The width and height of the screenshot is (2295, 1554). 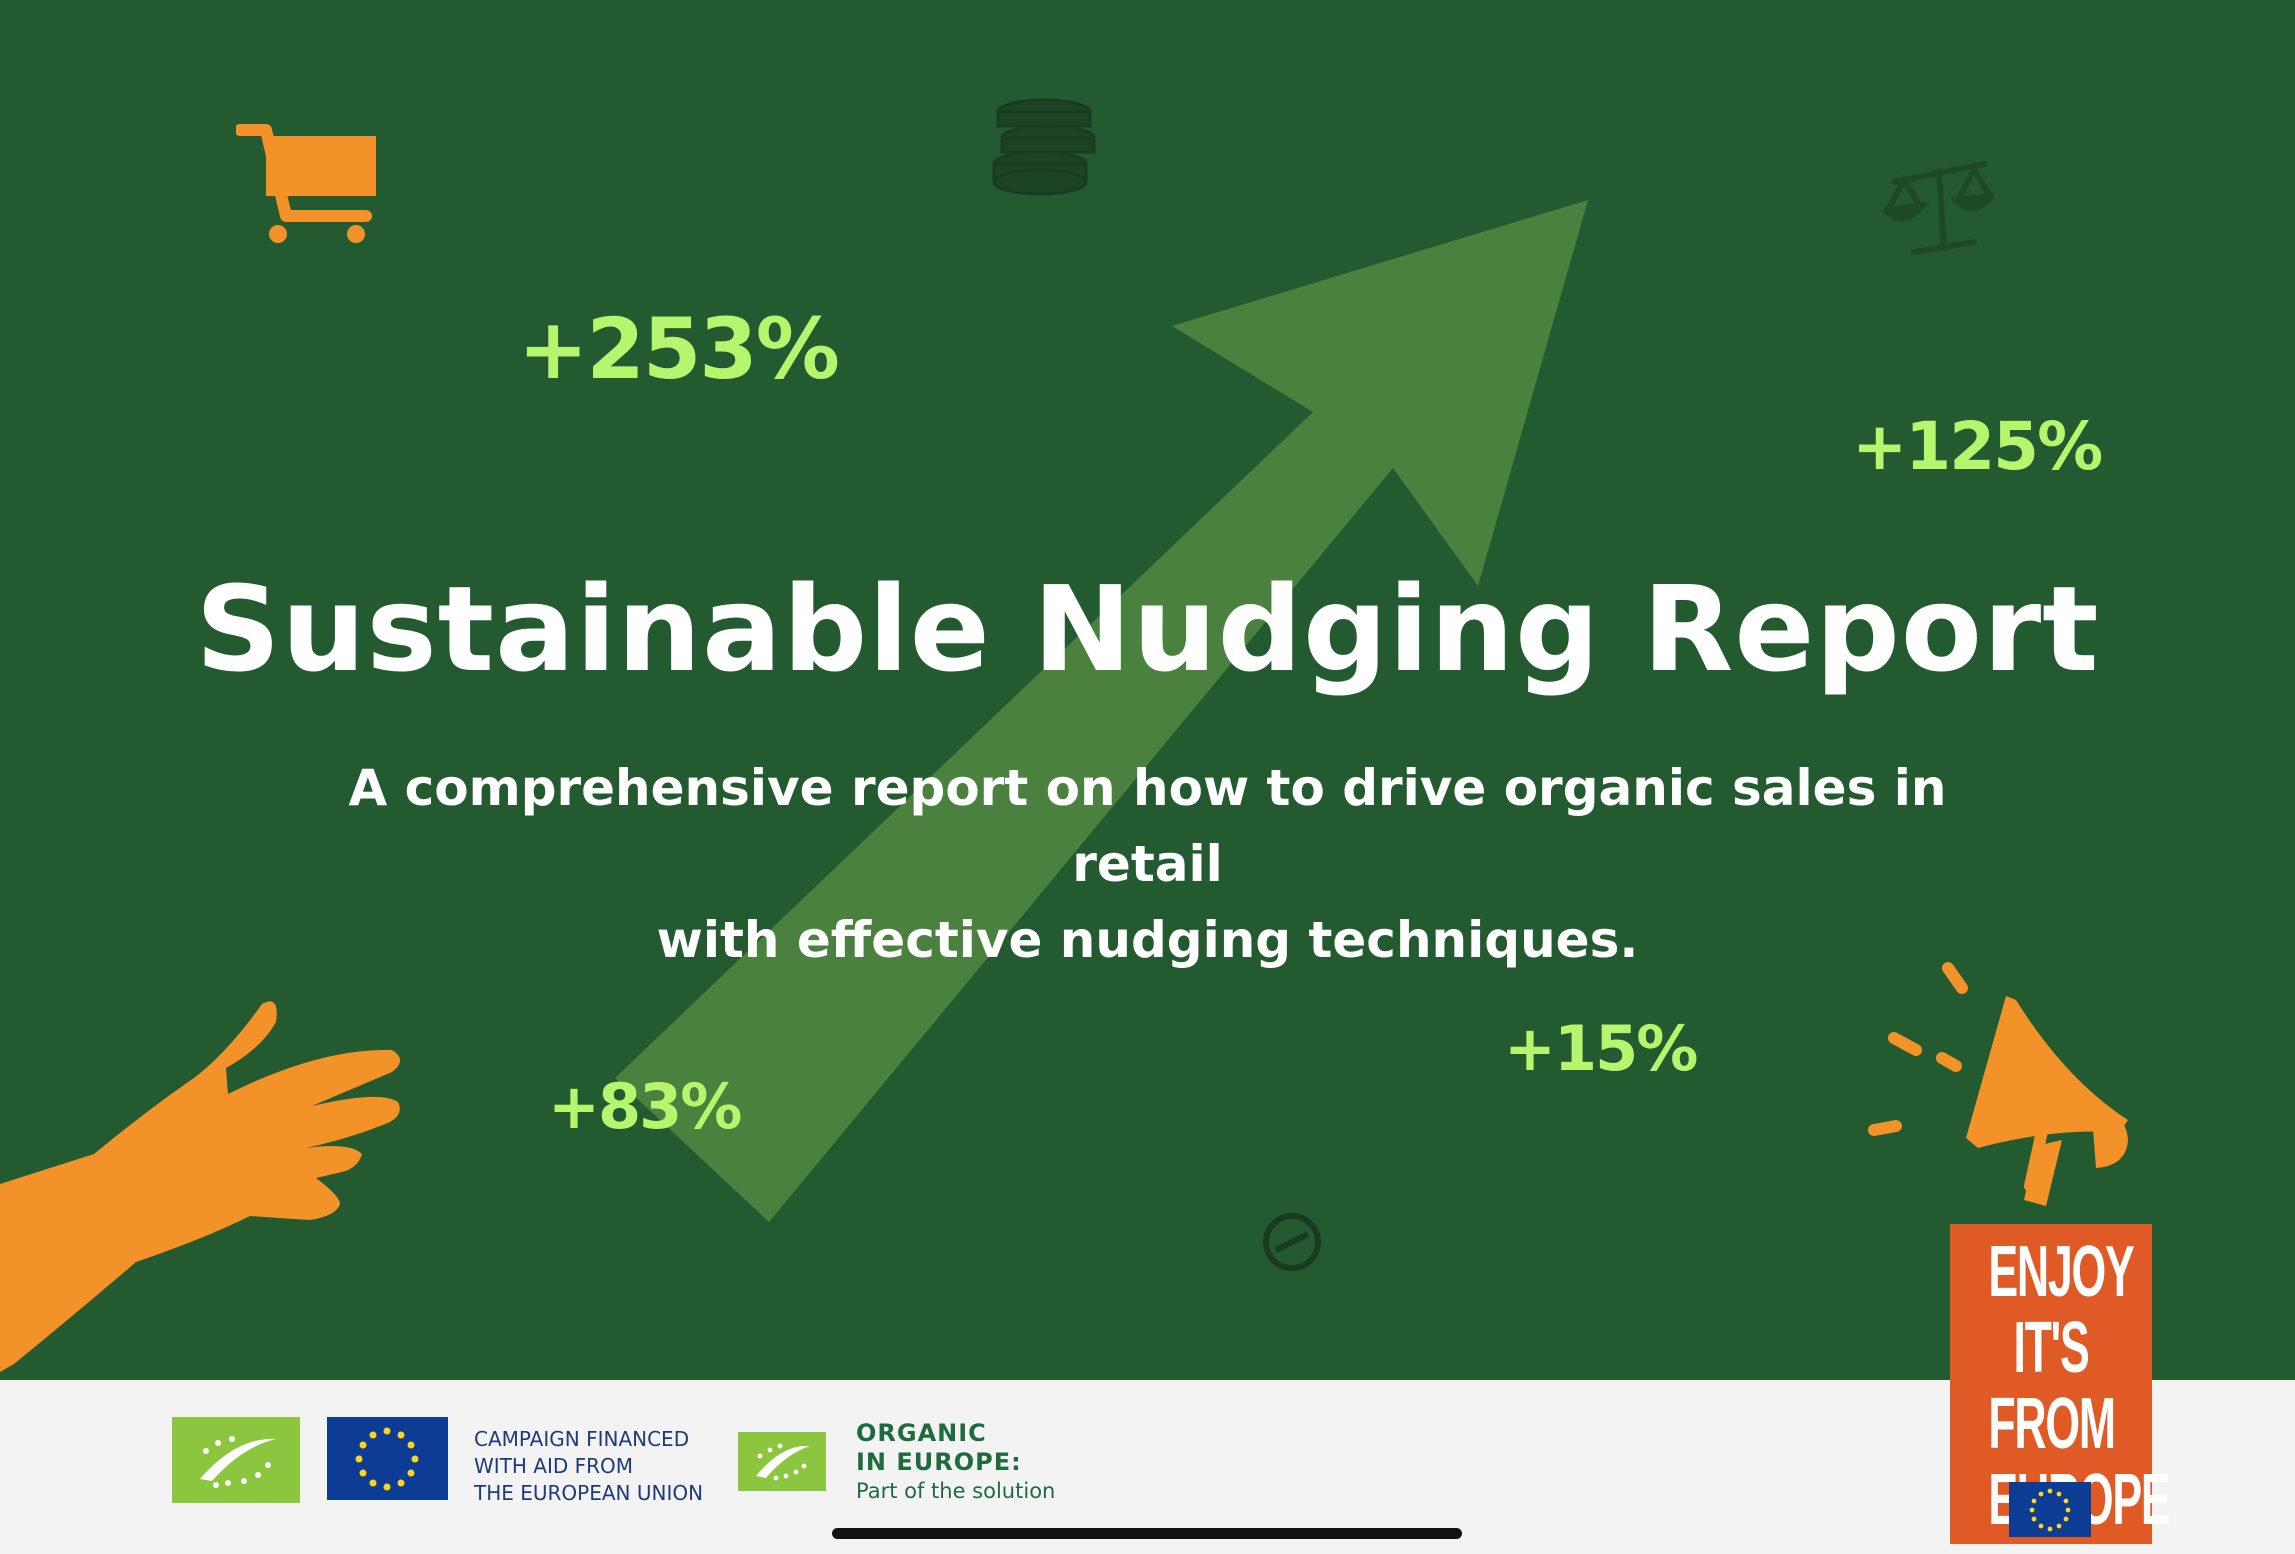 What do you see at coordinates (1147, 1533) in the screenshot?
I see `home-indicator` at bounding box center [1147, 1533].